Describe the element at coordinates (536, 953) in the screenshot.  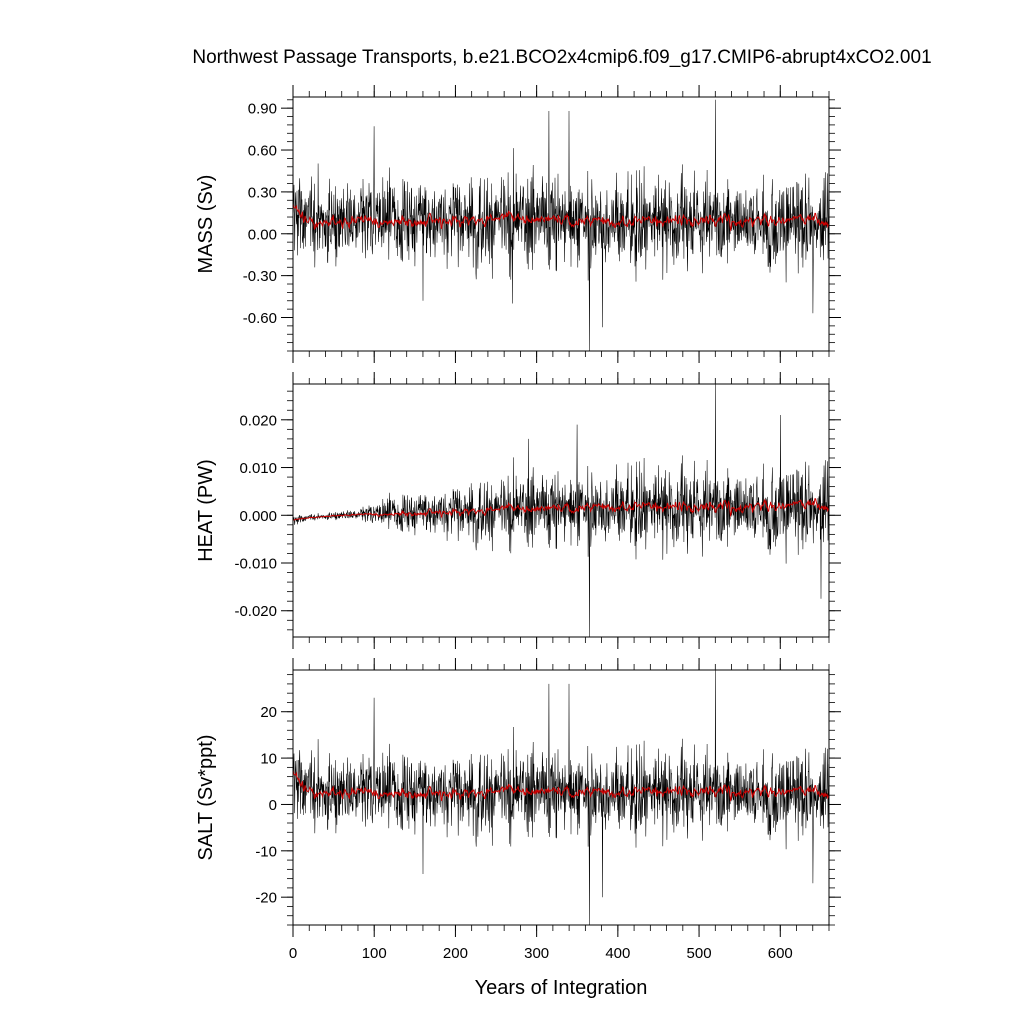
I see `x-tick-label: 300` at that location.